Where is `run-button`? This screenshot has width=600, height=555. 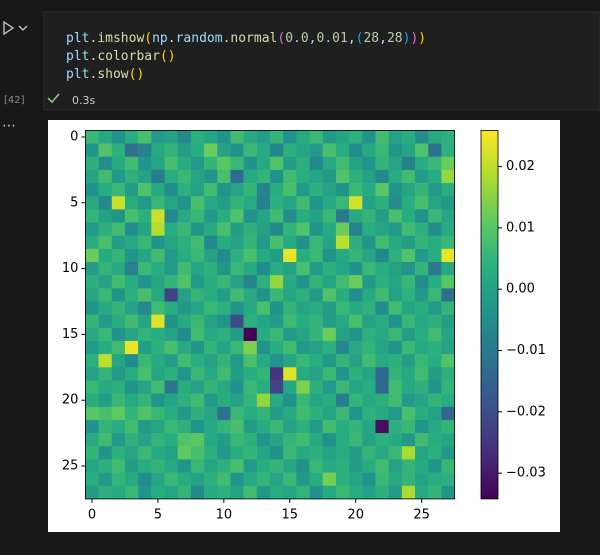
run-button is located at coordinates (9, 28).